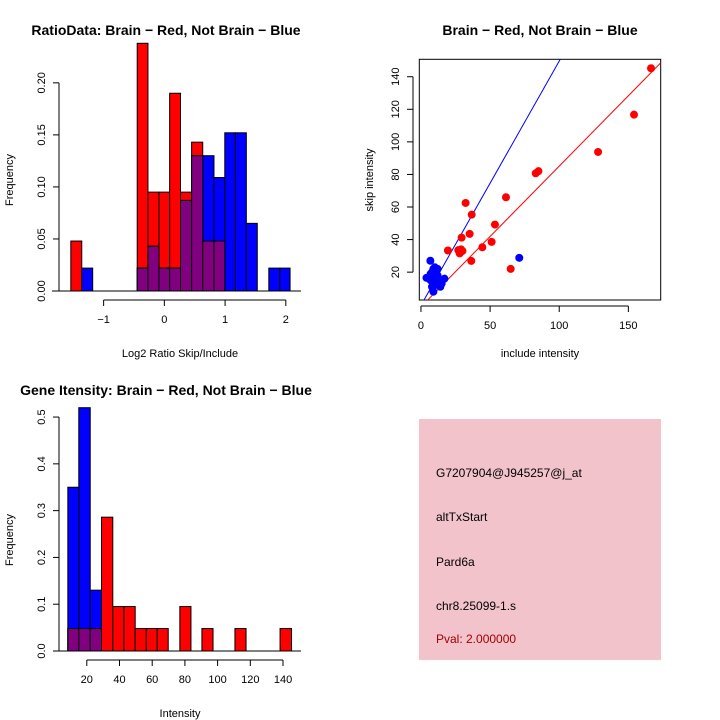 The height and width of the screenshot is (720, 720). I want to click on gene-intensity-histogram-xlabel: Intensity, so click(180, 714).